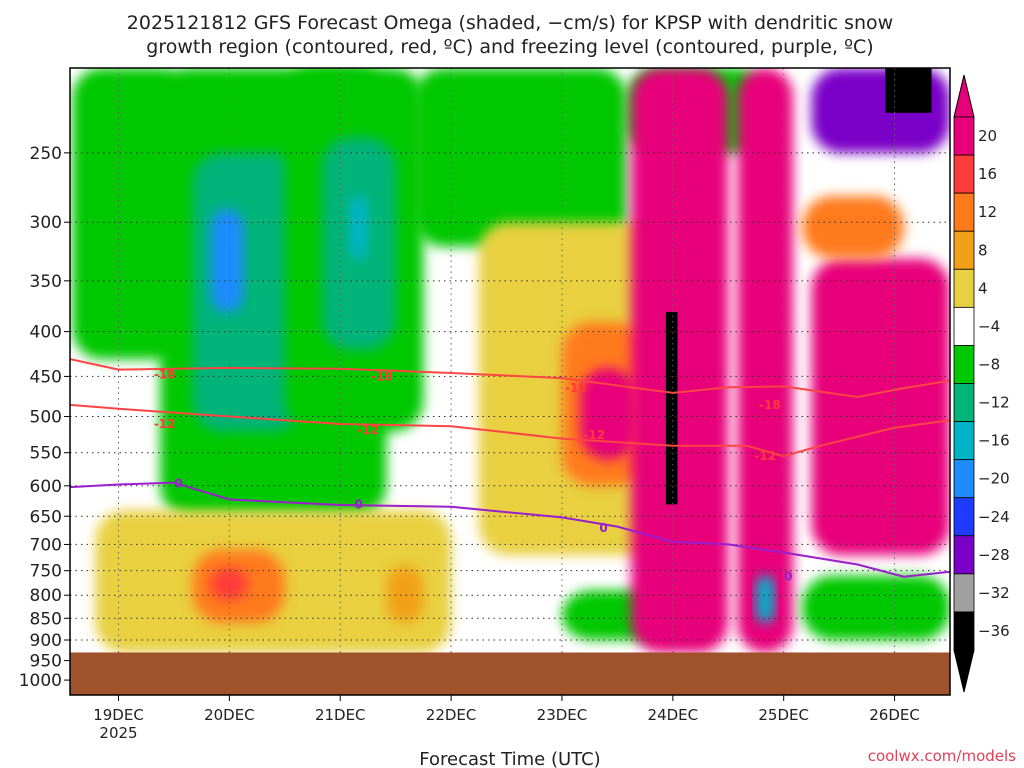 This screenshot has height=768, width=1024. I want to click on y-tick-label-900: 900, so click(46, 641).